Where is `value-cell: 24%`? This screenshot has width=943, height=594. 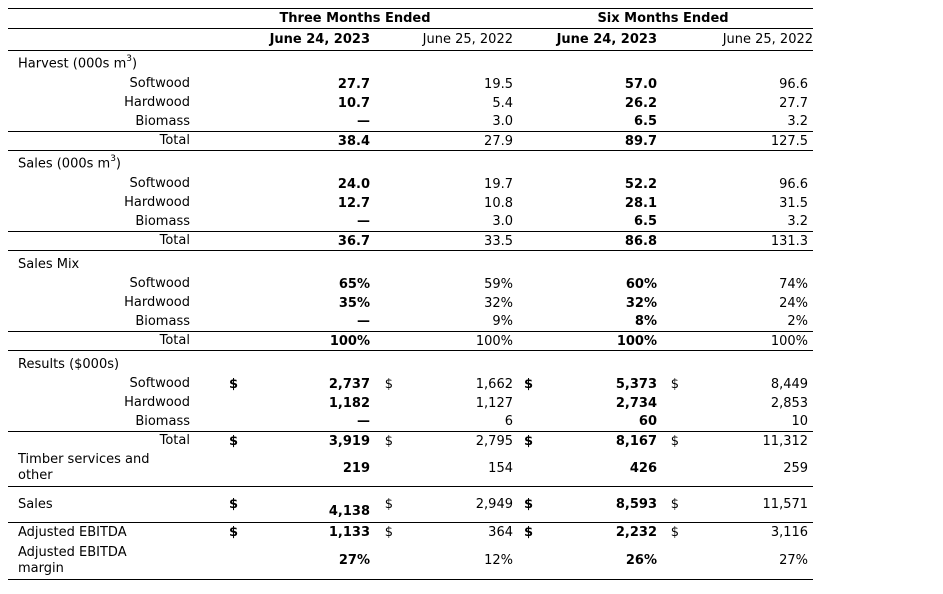
value-cell: 24% is located at coordinates (794, 303).